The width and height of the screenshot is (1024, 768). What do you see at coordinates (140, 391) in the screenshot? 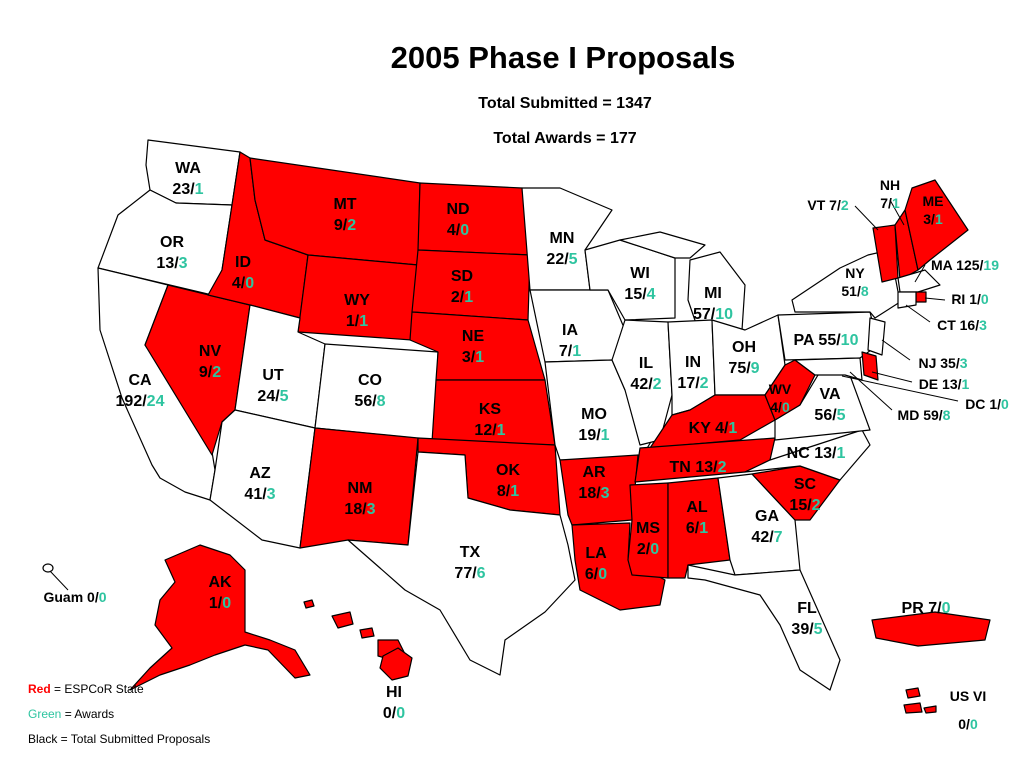
I see `label-CA: CA 192/24` at bounding box center [140, 391].